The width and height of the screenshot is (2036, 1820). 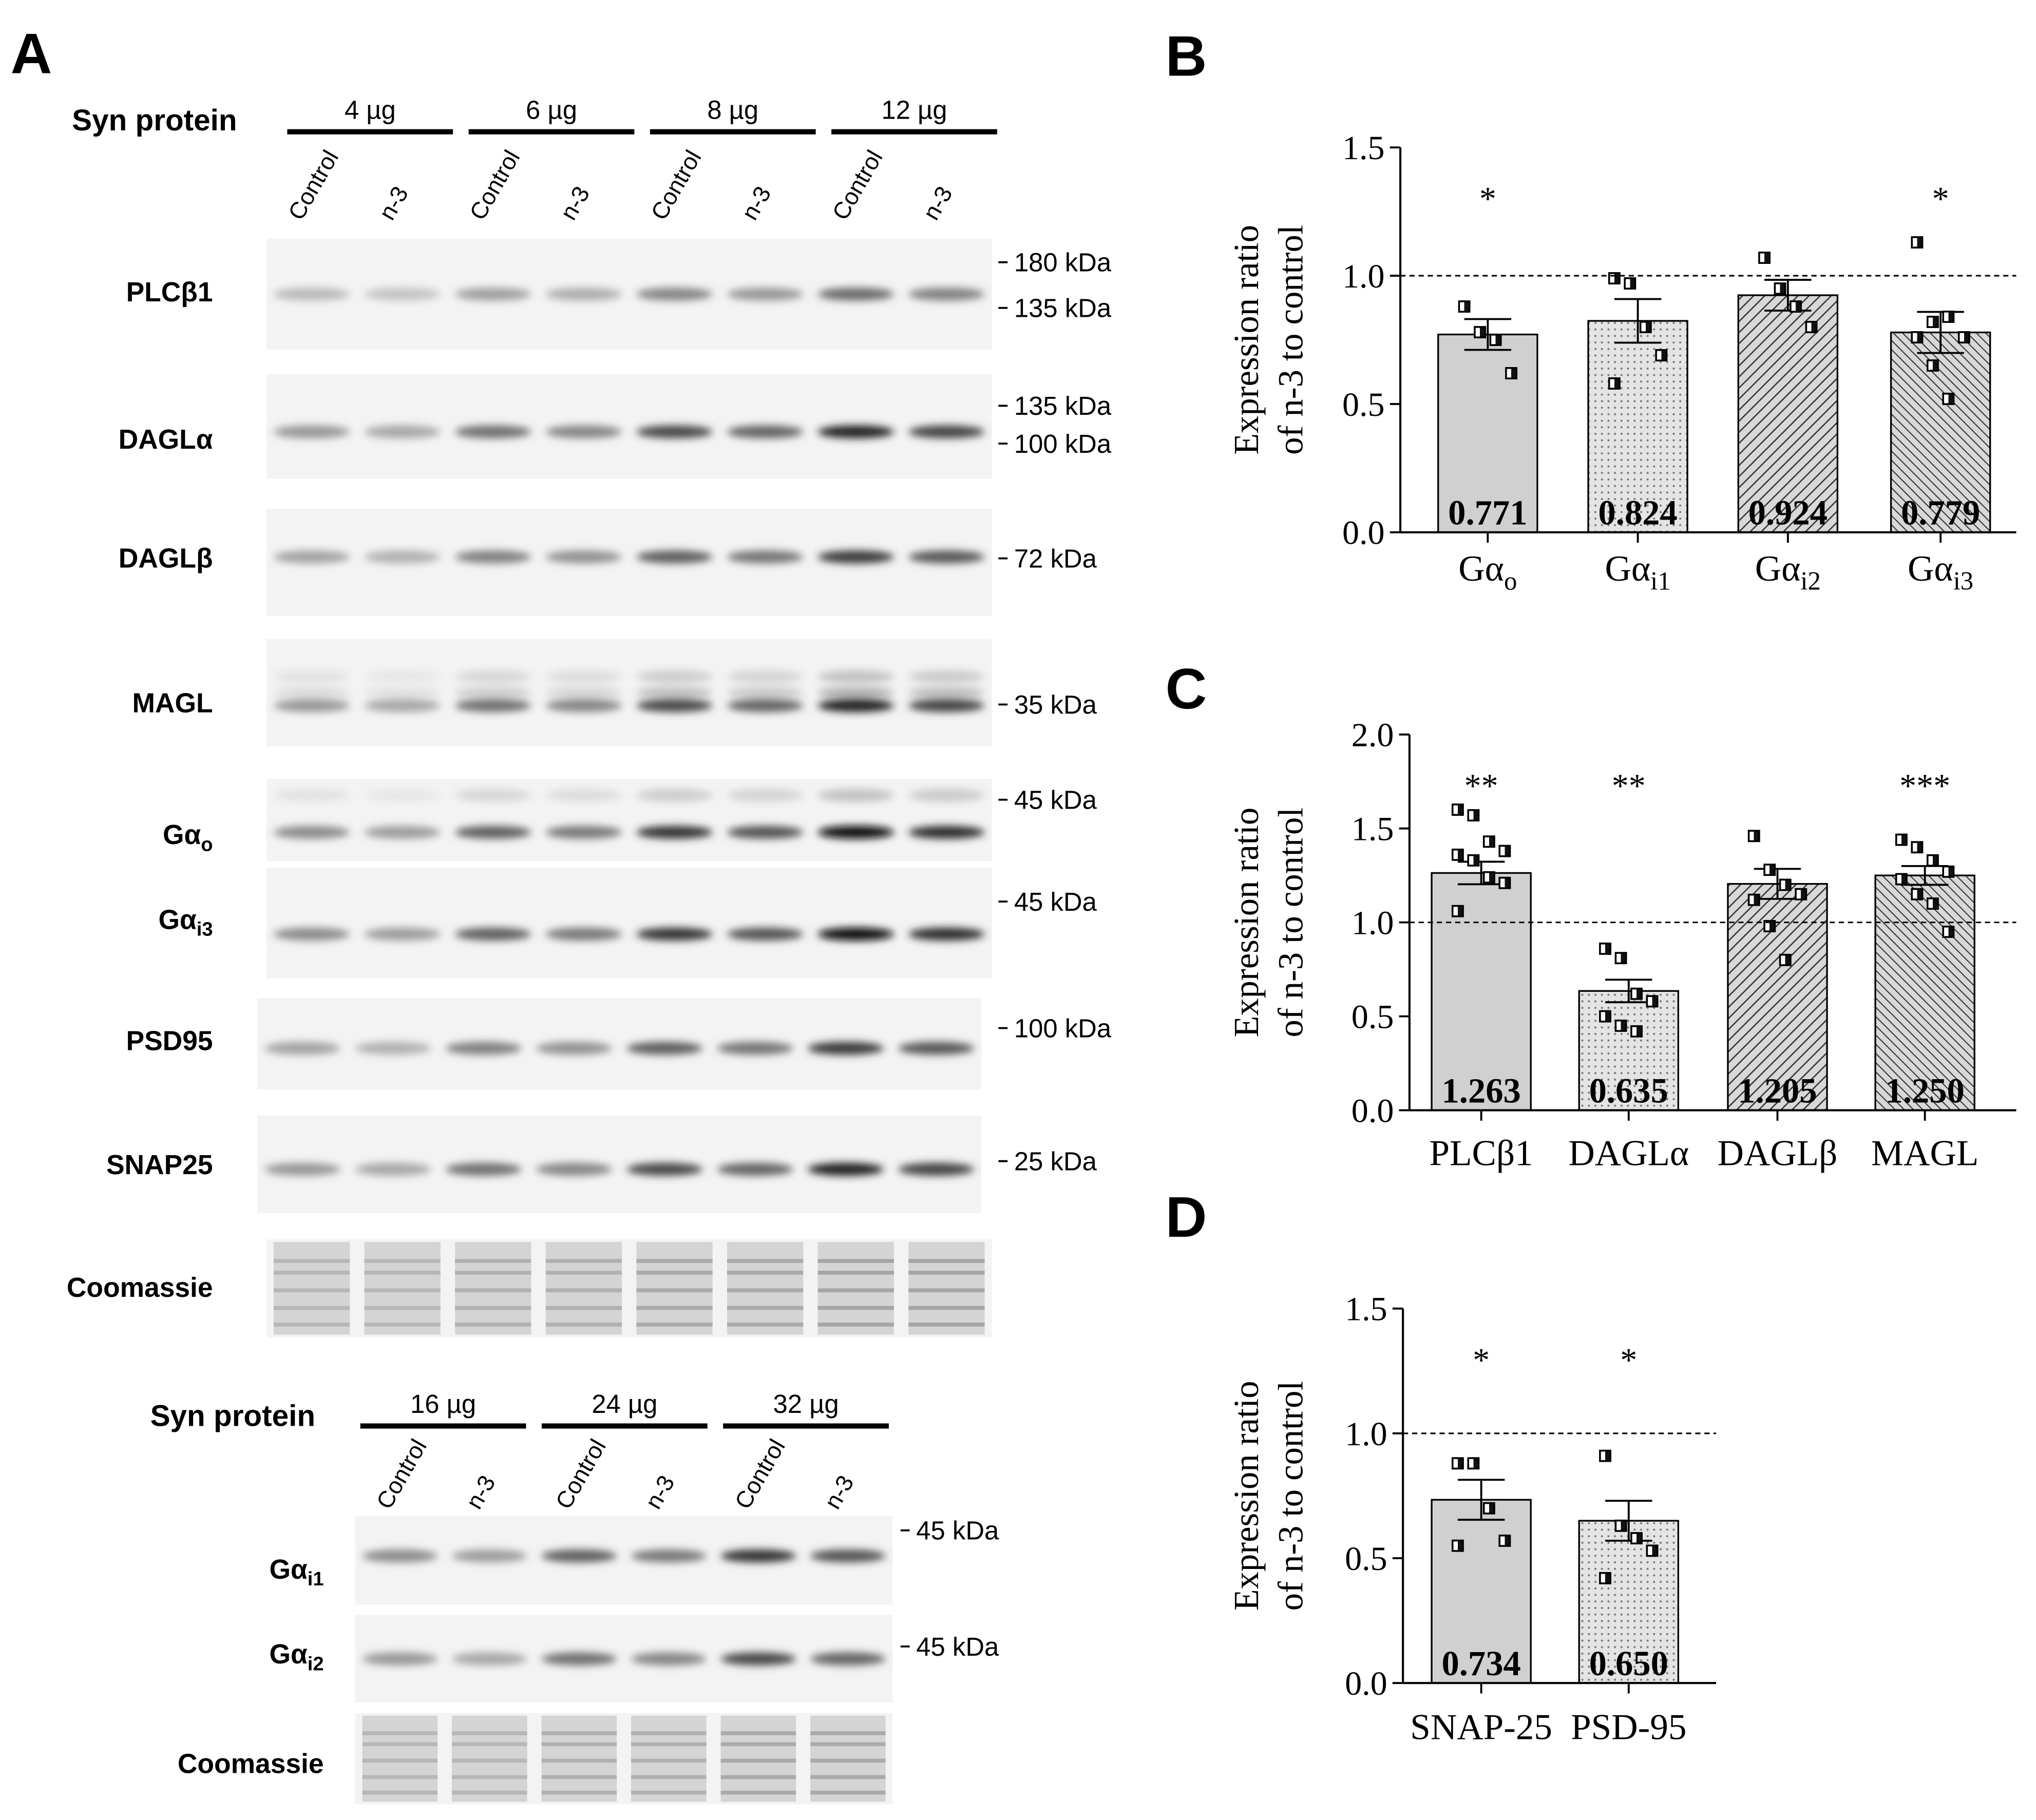 What do you see at coordinates (31, 53) in the screenshot?
I see `panel-letter: A` at bounding box center [31, 53].